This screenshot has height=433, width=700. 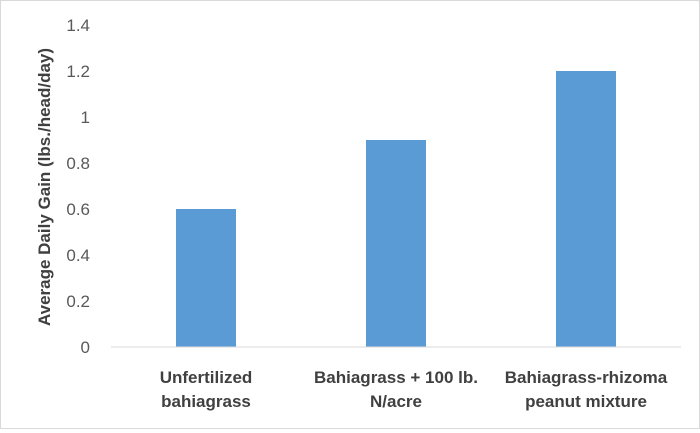 What do you see at coordinates (396, 389) in the screenshot?
I see `x-category-label: Bahiagrass + 100 lb. N/acre` at bounding box center [396, 389].